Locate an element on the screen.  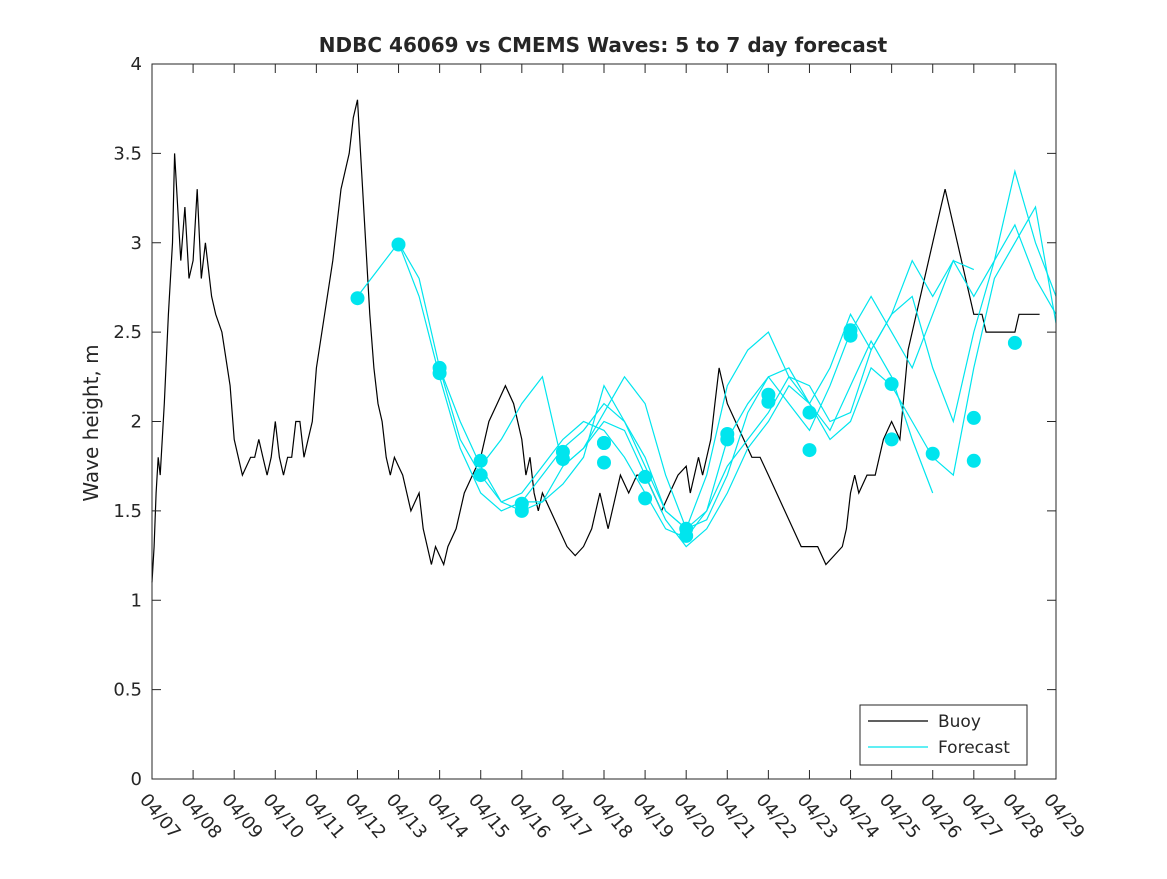
y-tick-label: 2.5 is located at coordinates (127, 332).